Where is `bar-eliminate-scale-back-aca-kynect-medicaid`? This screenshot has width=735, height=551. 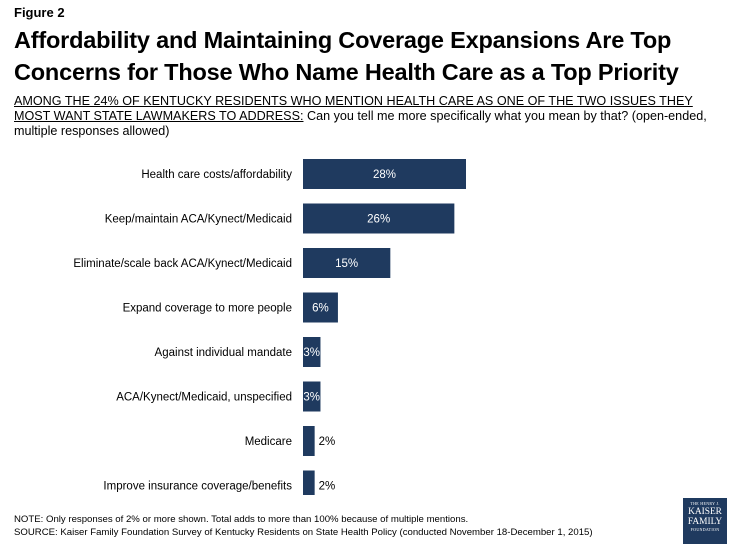 bar-eliminate-scale-back-aca-kynect-medicaid is located at coordinates (347, 263).